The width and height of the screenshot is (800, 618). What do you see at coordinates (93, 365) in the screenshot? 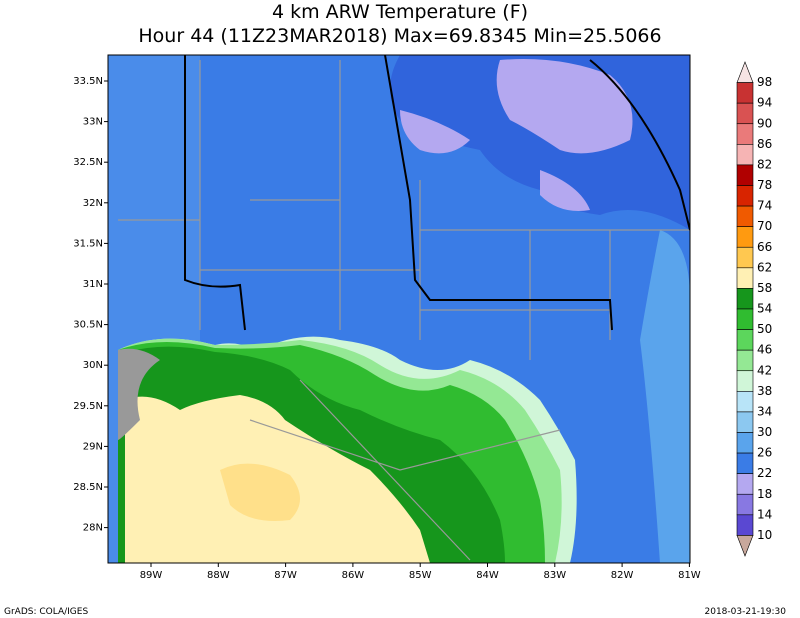
I see `lat-label: 30N` at bounding box center [93, 365].